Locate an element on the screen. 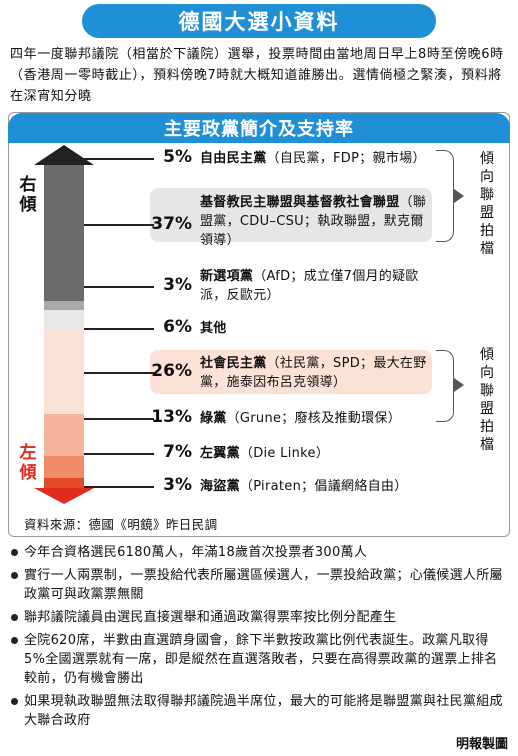  party-detail: （聯盟黨，CDU–CSU；執政聯盟，默克爾領導） is located at coordinates (313, 221).